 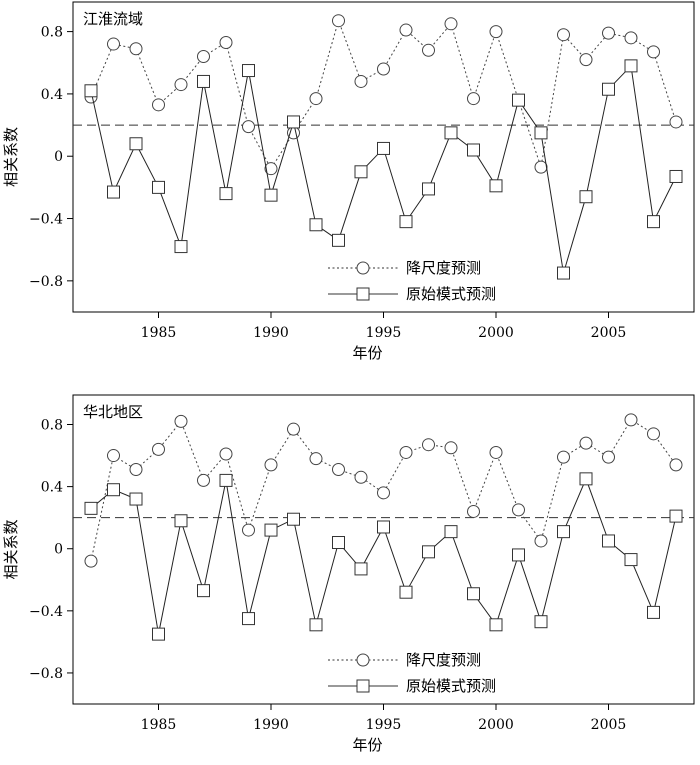 What do you see at coordinates (363, 686) in the screenshot?
I see `legend-marker-square` at bounding box center [363, 686].